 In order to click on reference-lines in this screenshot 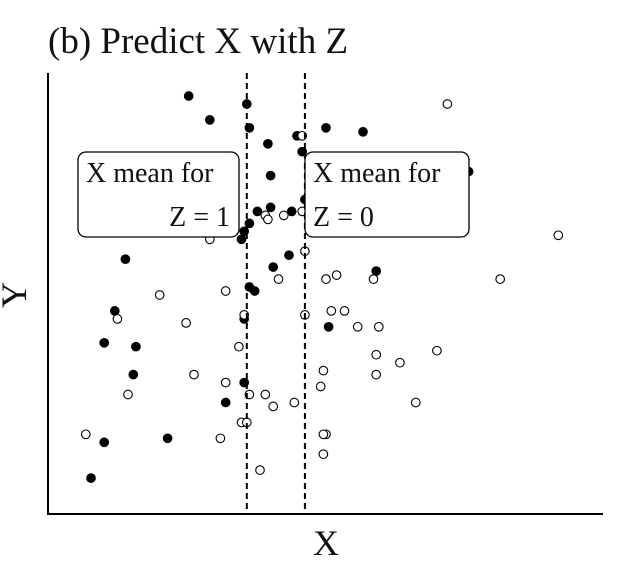, I will do `click(275, 293)`.